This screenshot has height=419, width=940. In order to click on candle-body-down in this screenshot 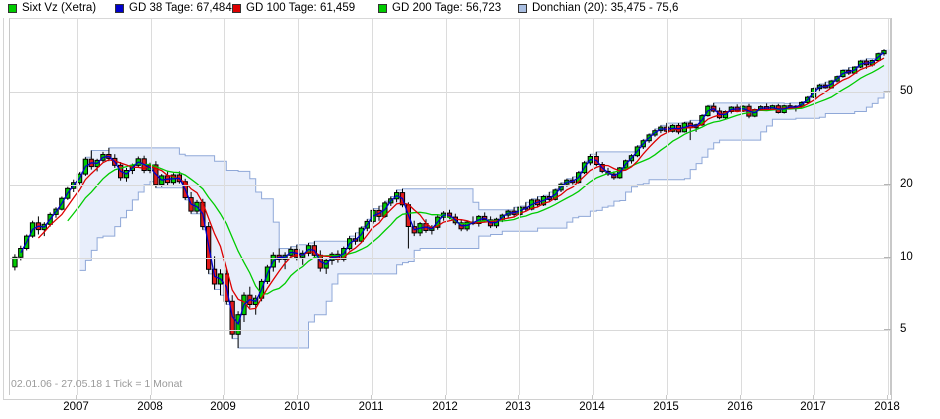, I will do `click(232, 317)`.